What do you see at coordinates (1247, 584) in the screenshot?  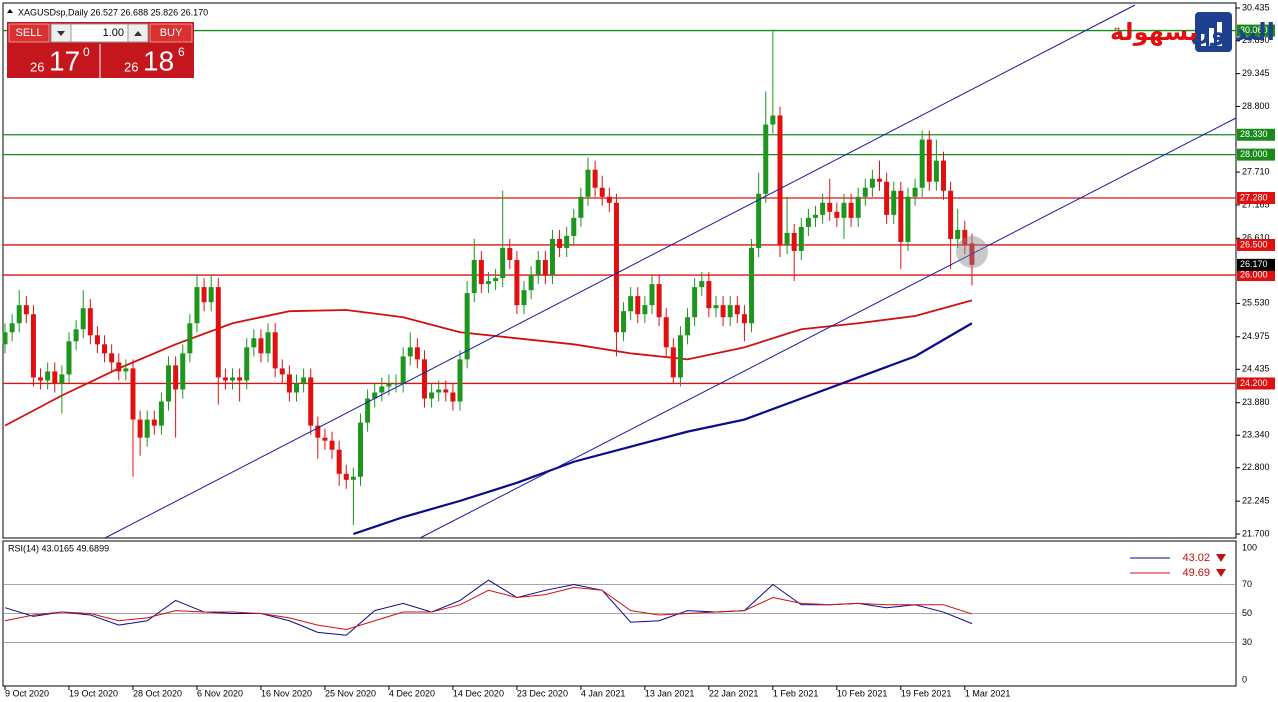 I see `y-tick-label: 70` at bounding box center [1247, 584].